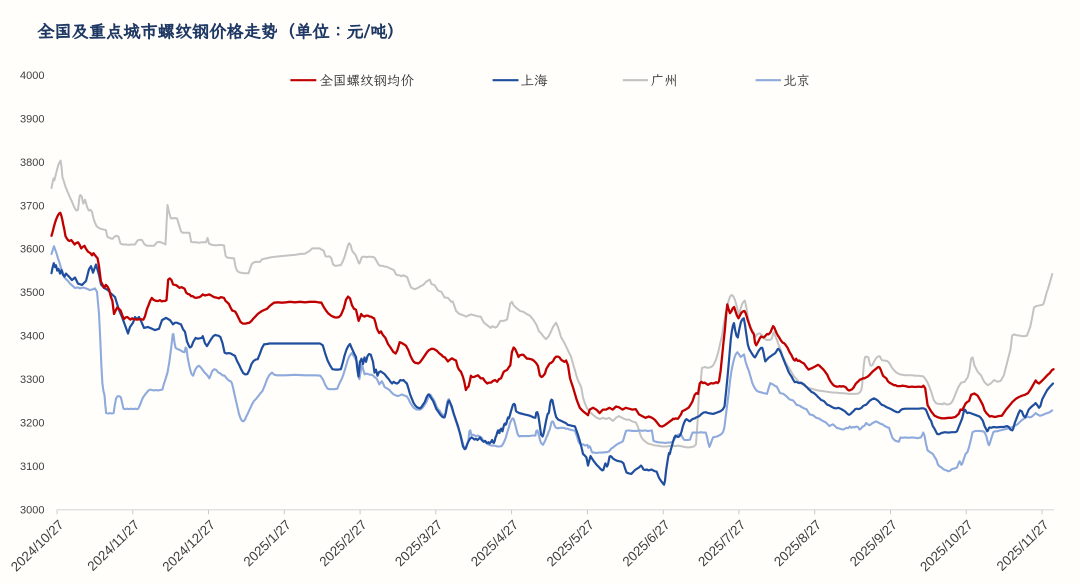 The height and width of the screenshot is (584, 1080). Describe the element at coordinates (32, 76) in the screenshot. I see `svg-text: 4000` at that location.